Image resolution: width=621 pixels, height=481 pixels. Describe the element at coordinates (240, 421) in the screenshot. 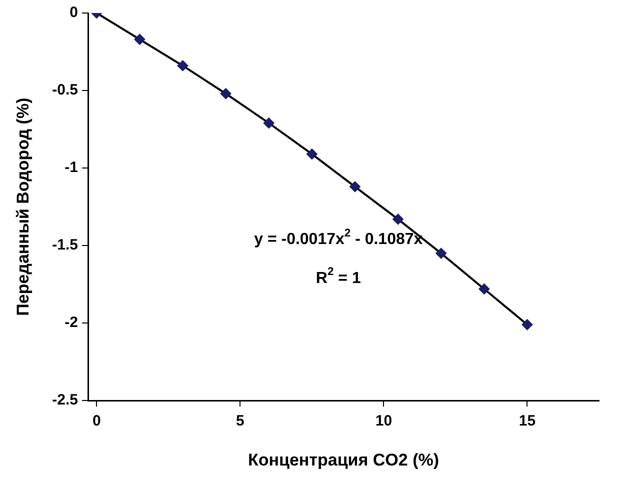

I see `x-tick-label: 5` at that location.